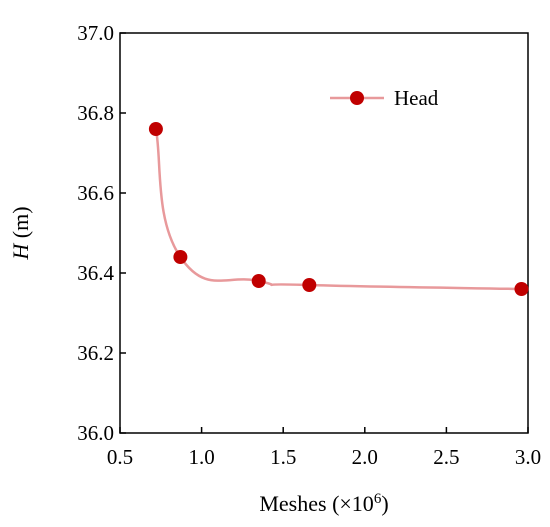 This screenshot has height=527, width=550. Describe the element at coordinates (95, 33) in the screenshot. I see `y-tick-label: 37.0` at that location.